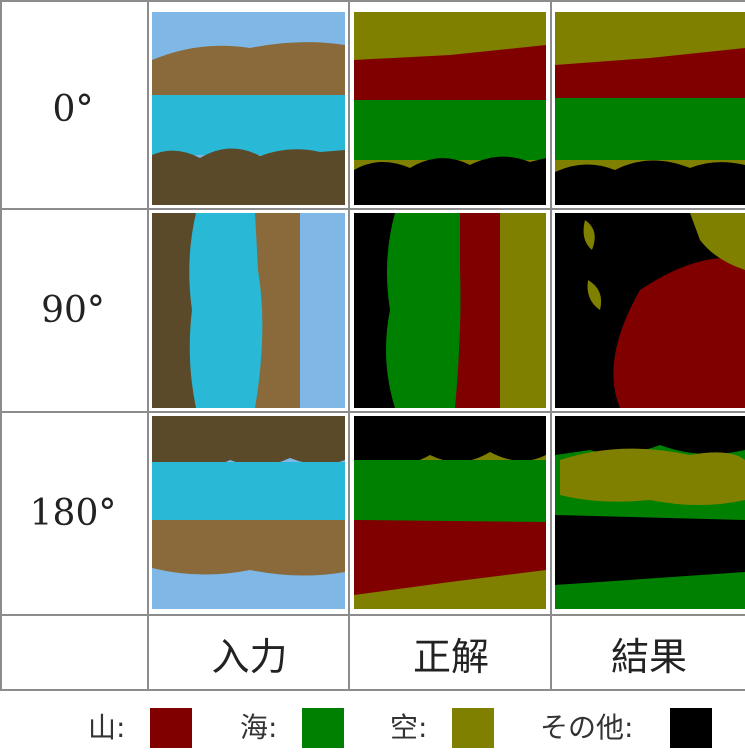 The height and width of the screenshot is (756, 745). I want to click on ground-truth-180deg, so click(450, 512).